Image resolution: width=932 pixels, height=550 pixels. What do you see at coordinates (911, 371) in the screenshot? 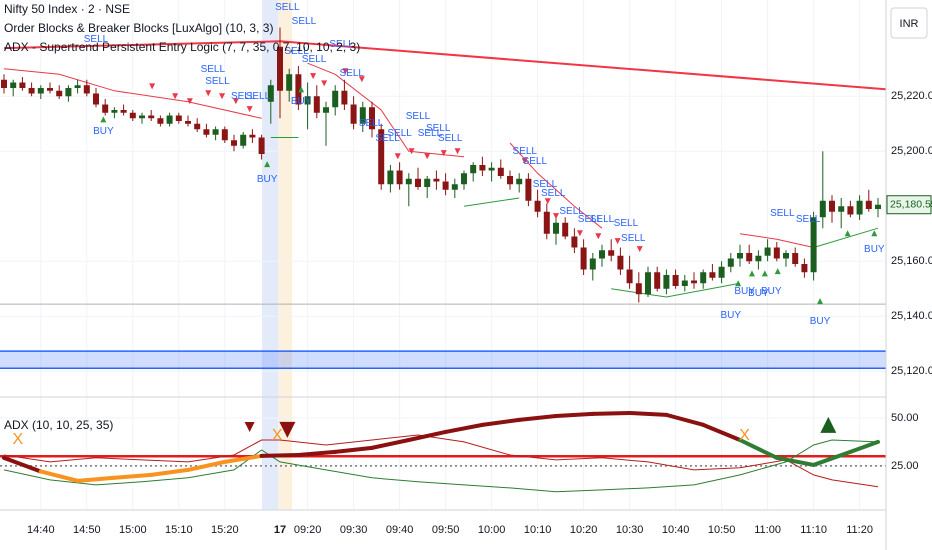
I see `y-tick-label: 25,120.00` at bounding box center [911, 371].